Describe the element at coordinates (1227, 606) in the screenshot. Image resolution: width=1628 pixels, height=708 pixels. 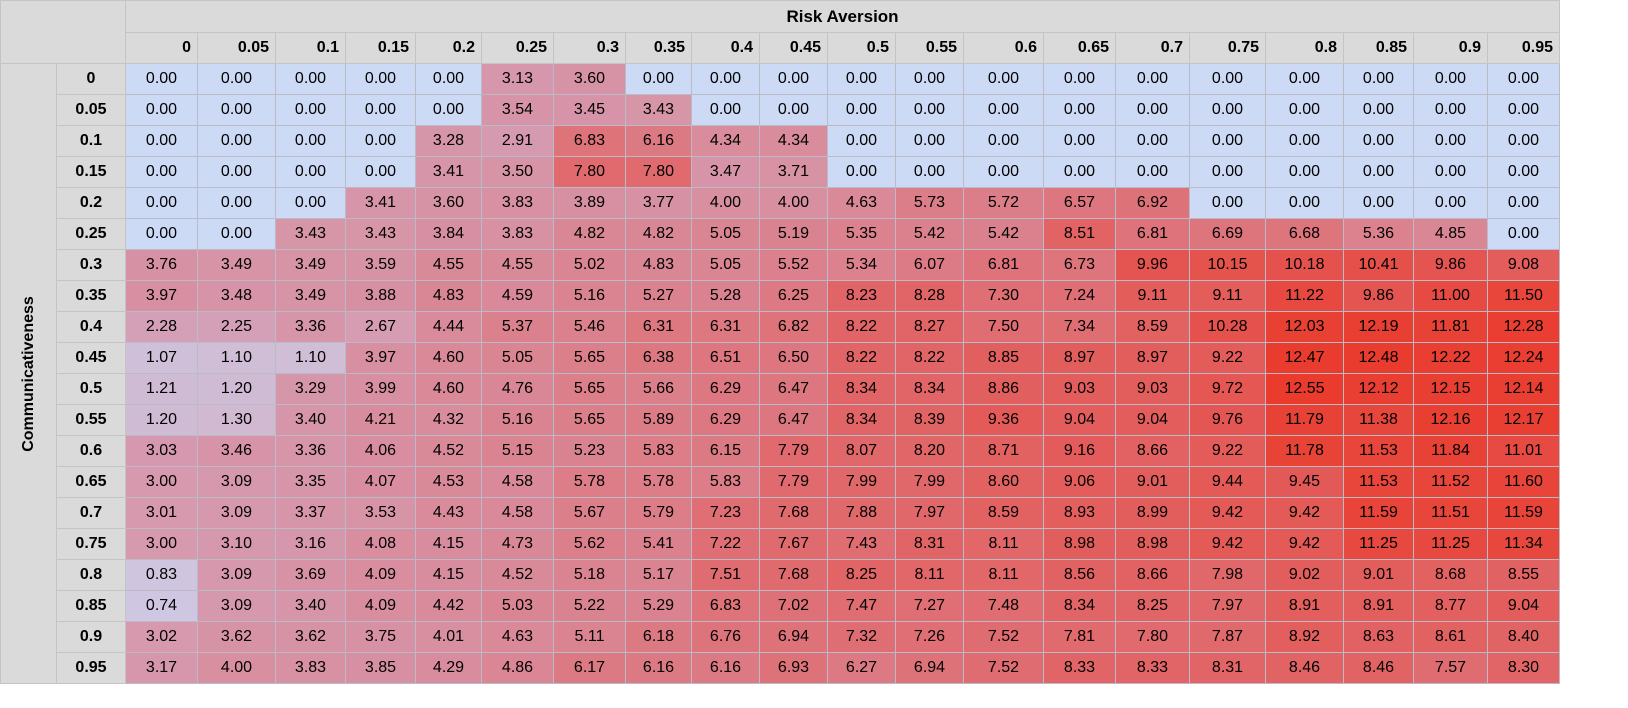
I see `heatmap-cell: 7.97` at that location.